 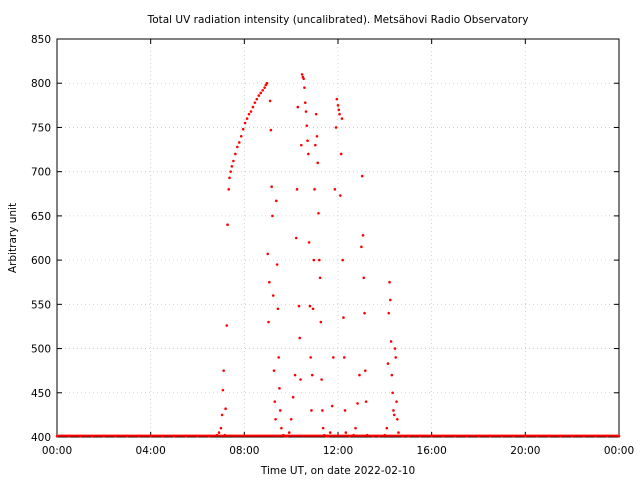 What do you see at coordinates (41, 40) in the screenshot?
I see `y-tick-label: 850` at bounding box center [41, 40].